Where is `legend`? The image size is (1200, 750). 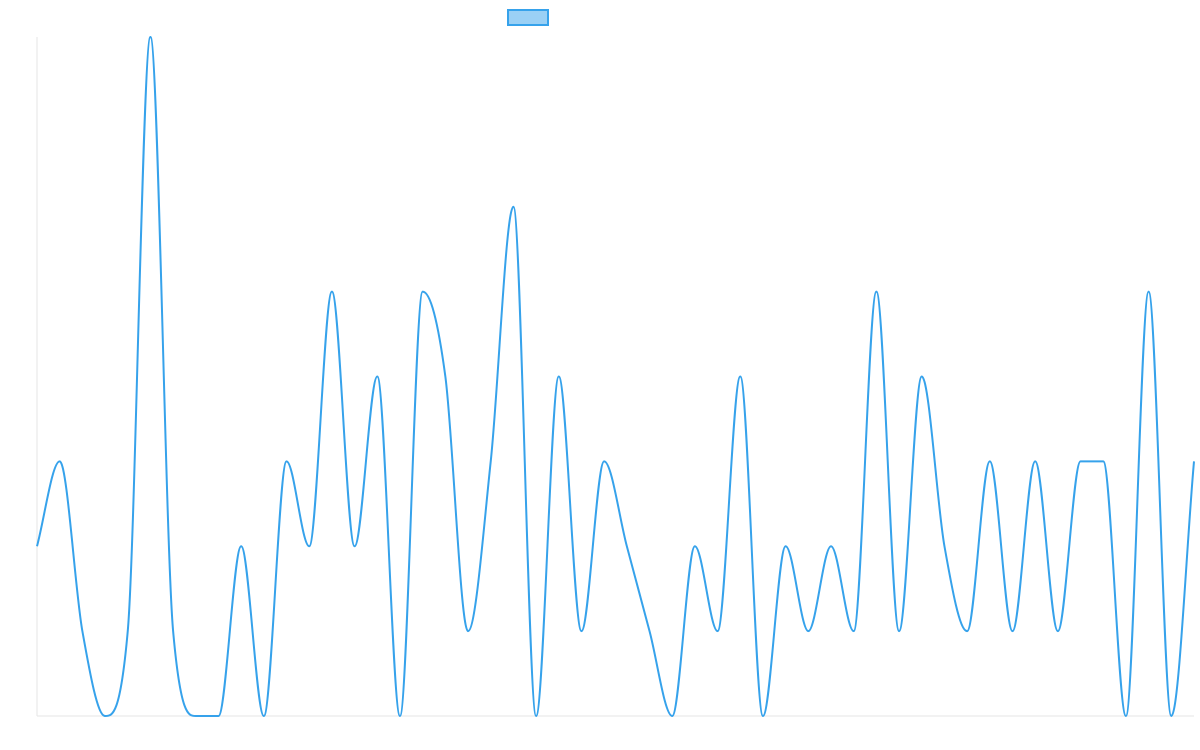
legend is located at coordinates (528, 17).